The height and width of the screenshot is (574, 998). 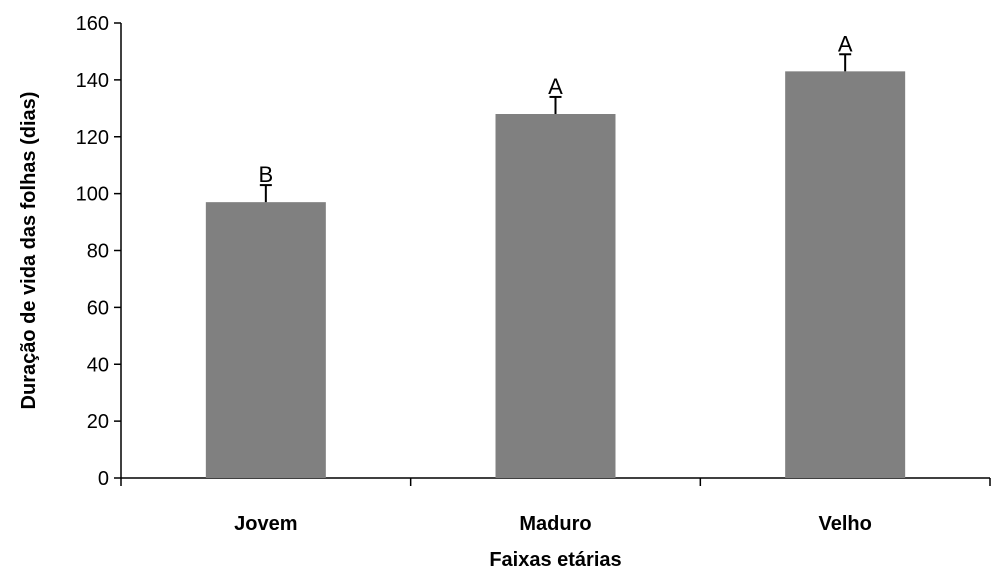 I want to click on y-ticks: 0 20 40 60 80 100 120 140 160, so click(x=98, y=251).